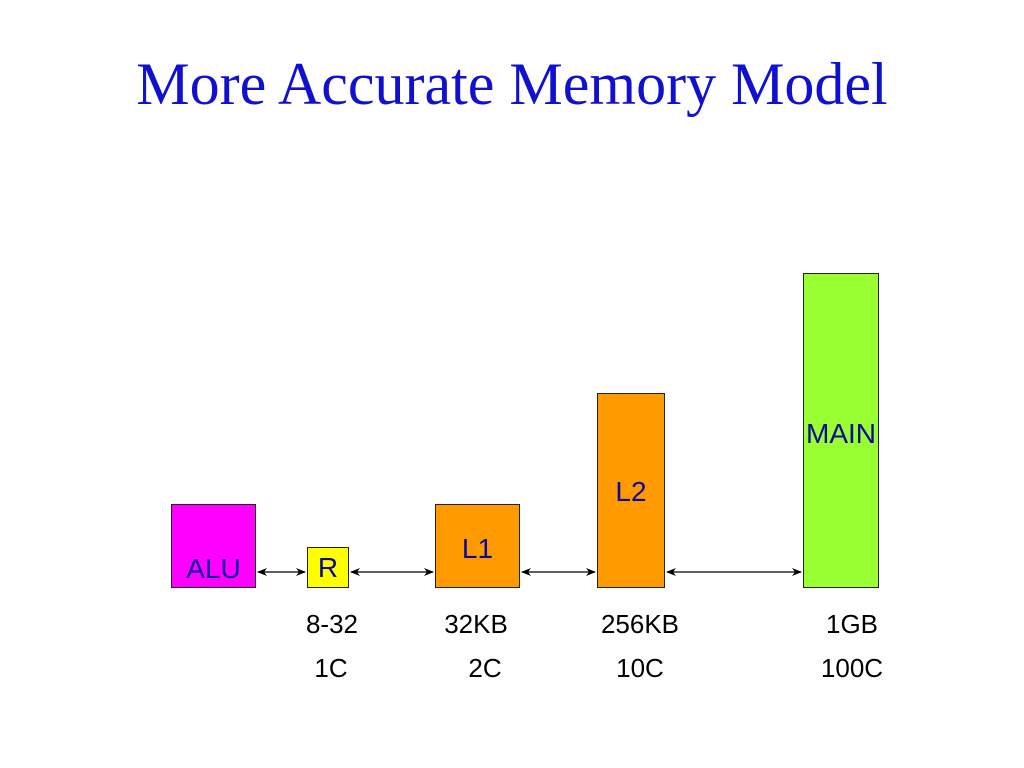 This screenshot has width=1024, height=768. I want to click on register-cycles-label: 1C, so click(331, 668).